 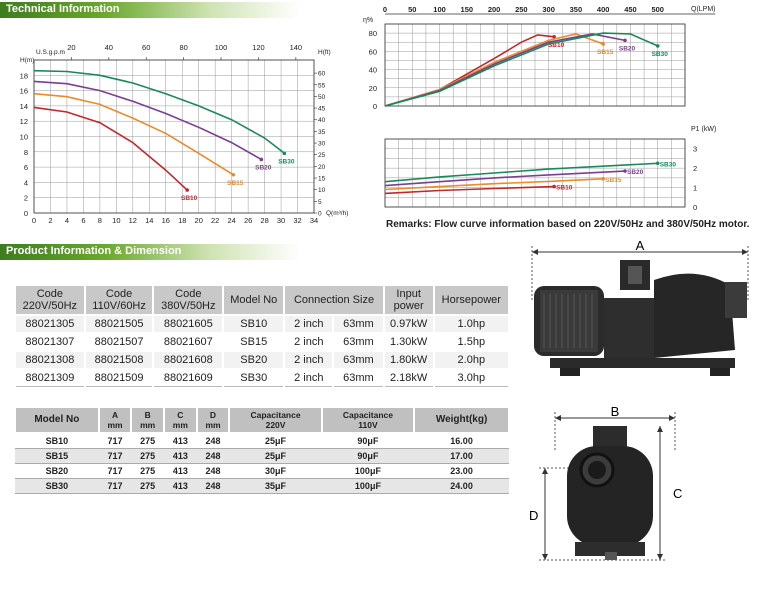 I want to click on dimension-a-label: A, so click(x=640, y=246).